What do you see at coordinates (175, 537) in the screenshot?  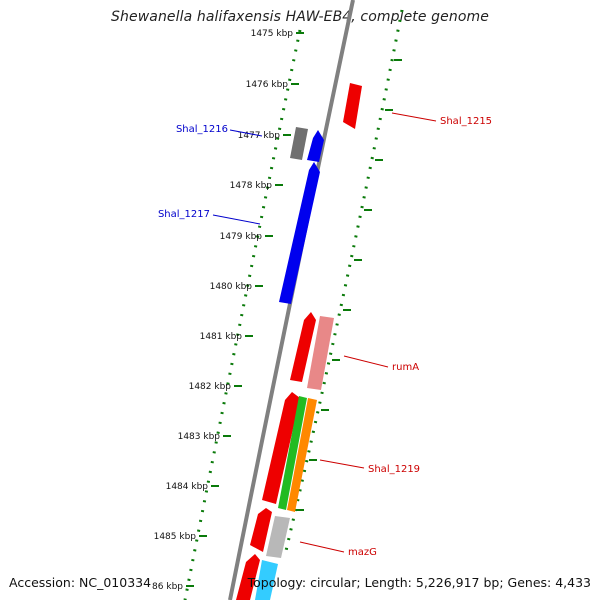 I see `scale-tick-label: 1485 kbp` at bounding box center [175, 537].